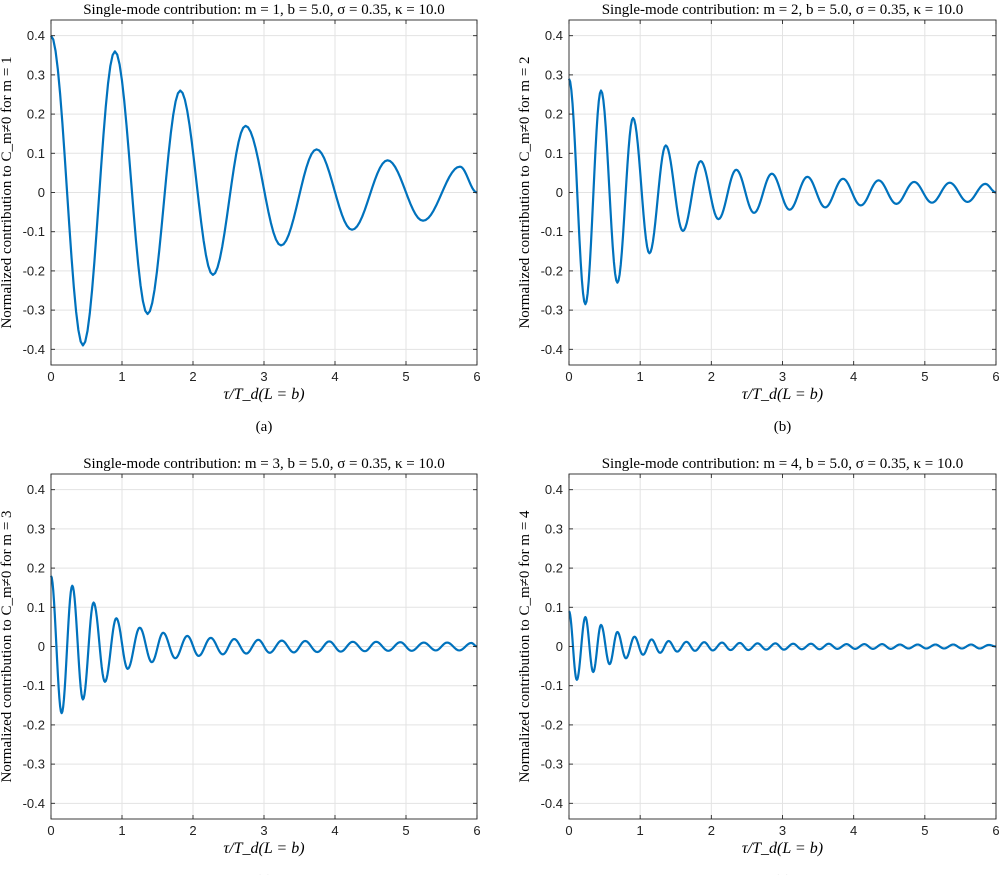  What do you see at coordinates (783, 427) in the screenshot?
I see `panel-caption: (b)` at bounding box center [783, 427].